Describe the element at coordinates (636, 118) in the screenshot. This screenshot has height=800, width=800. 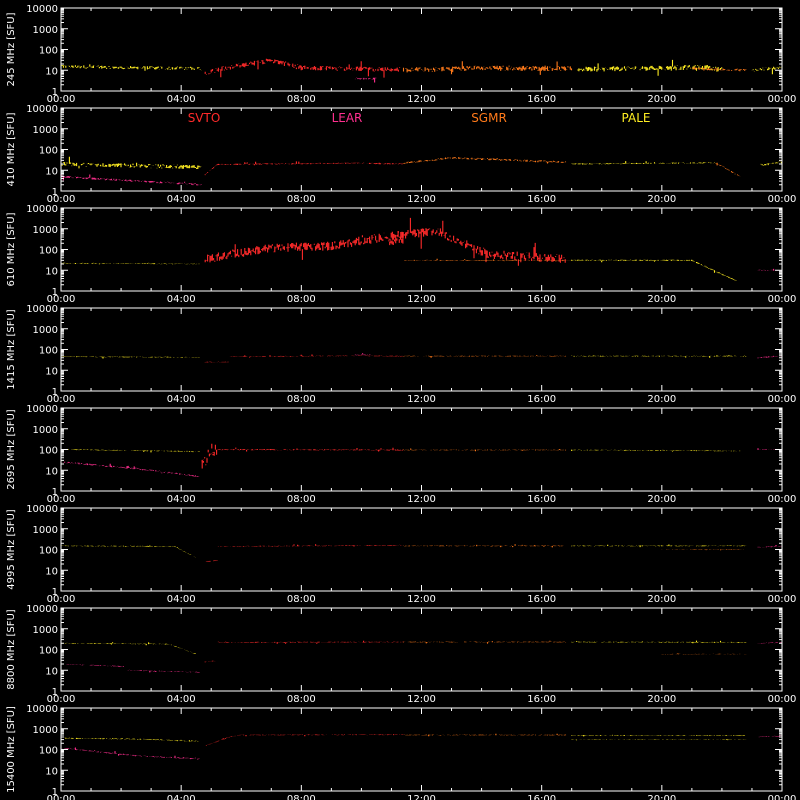
I see `legend-pale: PALE` at that location.